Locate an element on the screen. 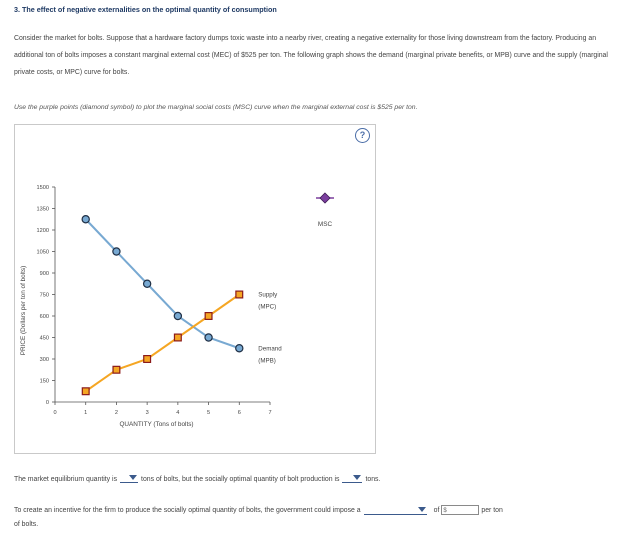  y-axis-label: PRICE (Dollars per ton of bolts) is located at coordinates (23, 311).